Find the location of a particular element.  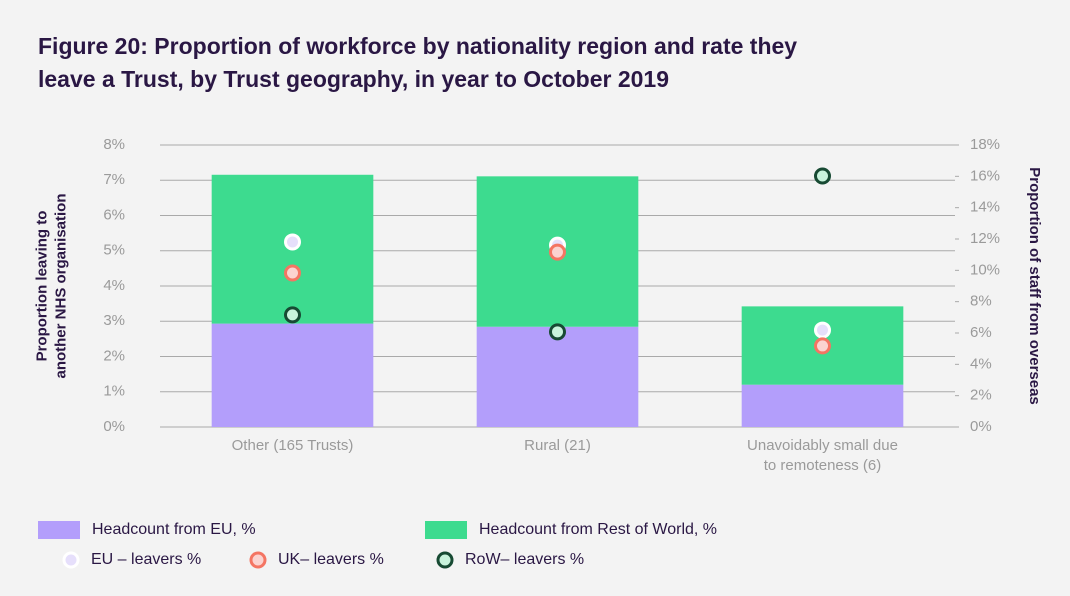

y-tick-label: 2% is located at coordinates (114, 355).